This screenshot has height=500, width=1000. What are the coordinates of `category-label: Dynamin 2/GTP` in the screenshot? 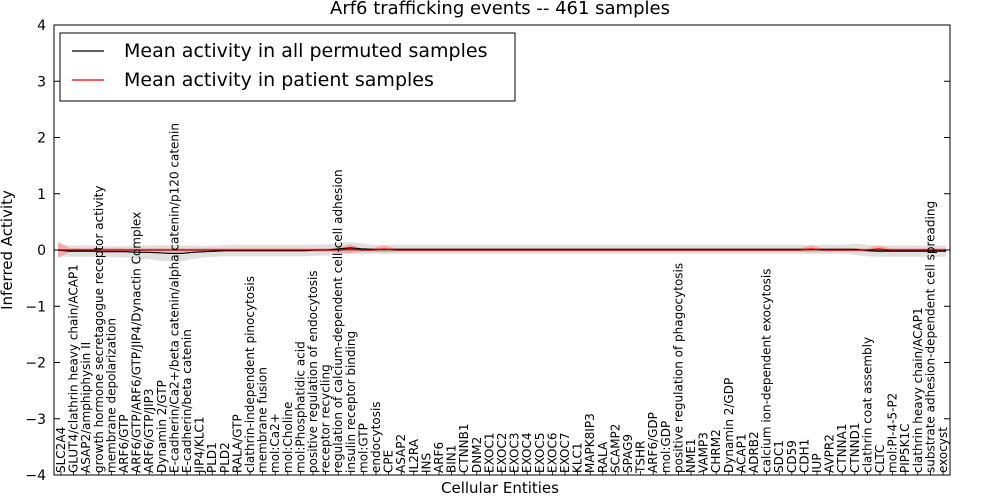 It's located at (162, 426).